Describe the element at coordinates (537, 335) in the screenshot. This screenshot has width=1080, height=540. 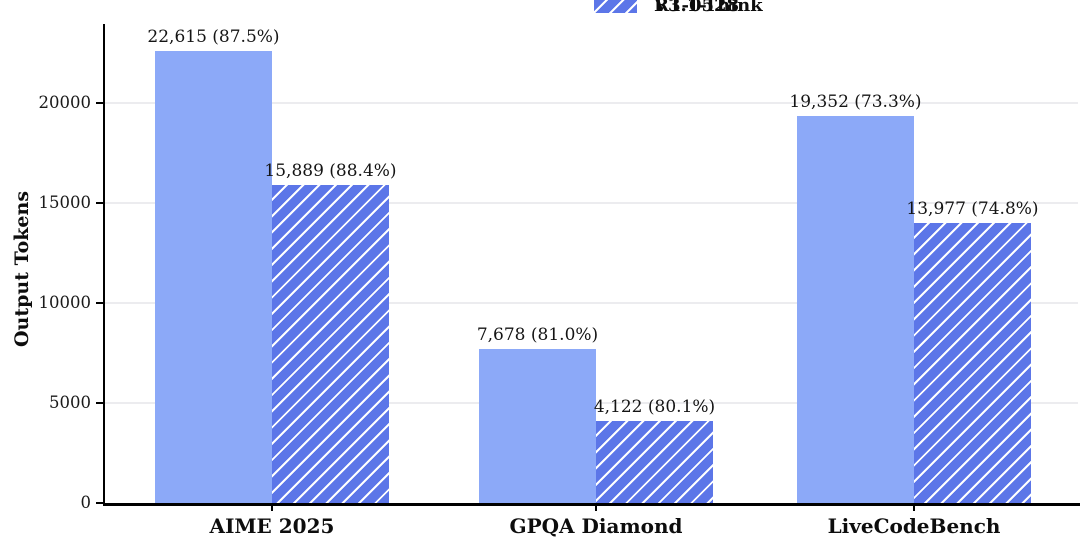
I see `bar-value-label-r1-0528-gpqa-diamond: 7,678 (81.0%)` at that location.